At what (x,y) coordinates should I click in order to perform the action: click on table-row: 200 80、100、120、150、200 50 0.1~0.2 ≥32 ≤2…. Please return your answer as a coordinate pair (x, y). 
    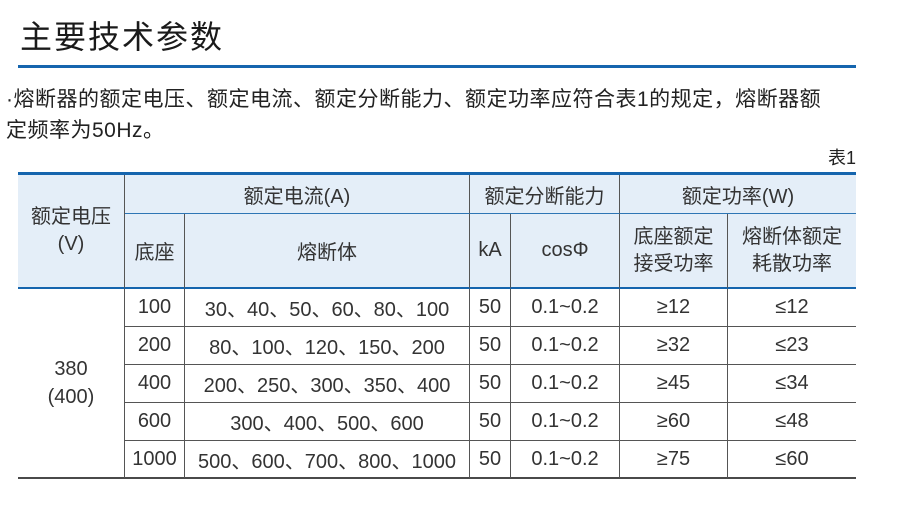
    Looking at the image, I should click on (437, 346).